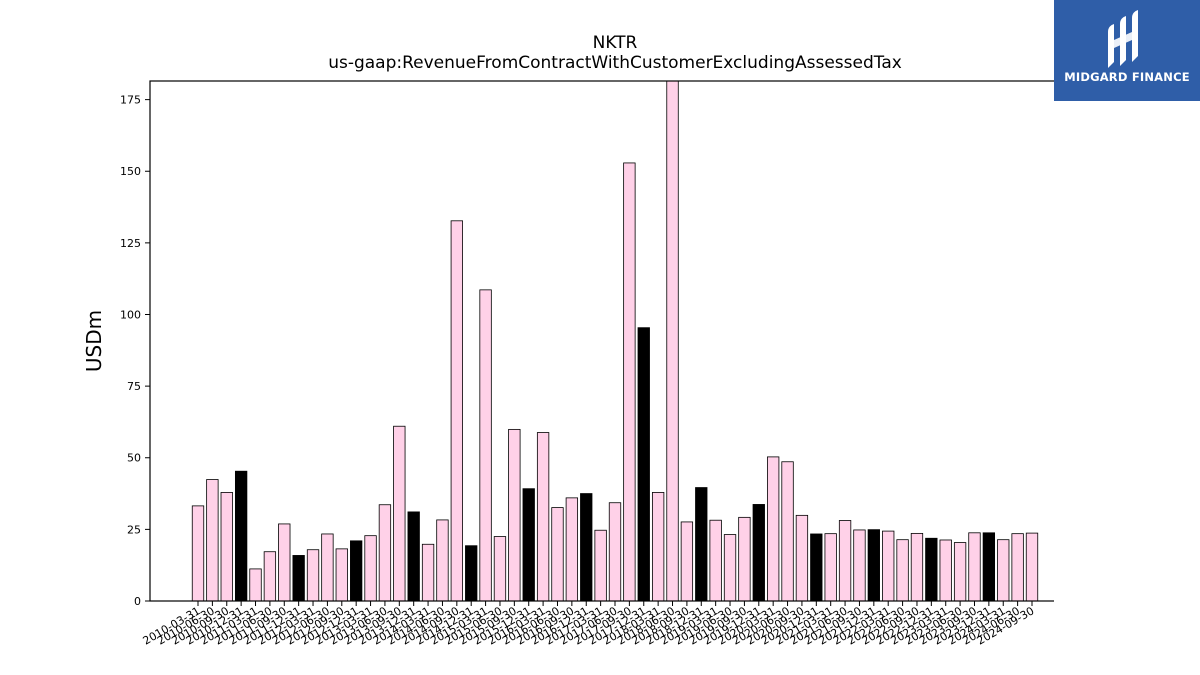 The width and height of the screenshot is (1200, 675). What do you see at coordinates (135, 351) in the screenshot?
I see `y-axis: 0 25 50 75 100 125 150 175` at bounding box center [135, 351].